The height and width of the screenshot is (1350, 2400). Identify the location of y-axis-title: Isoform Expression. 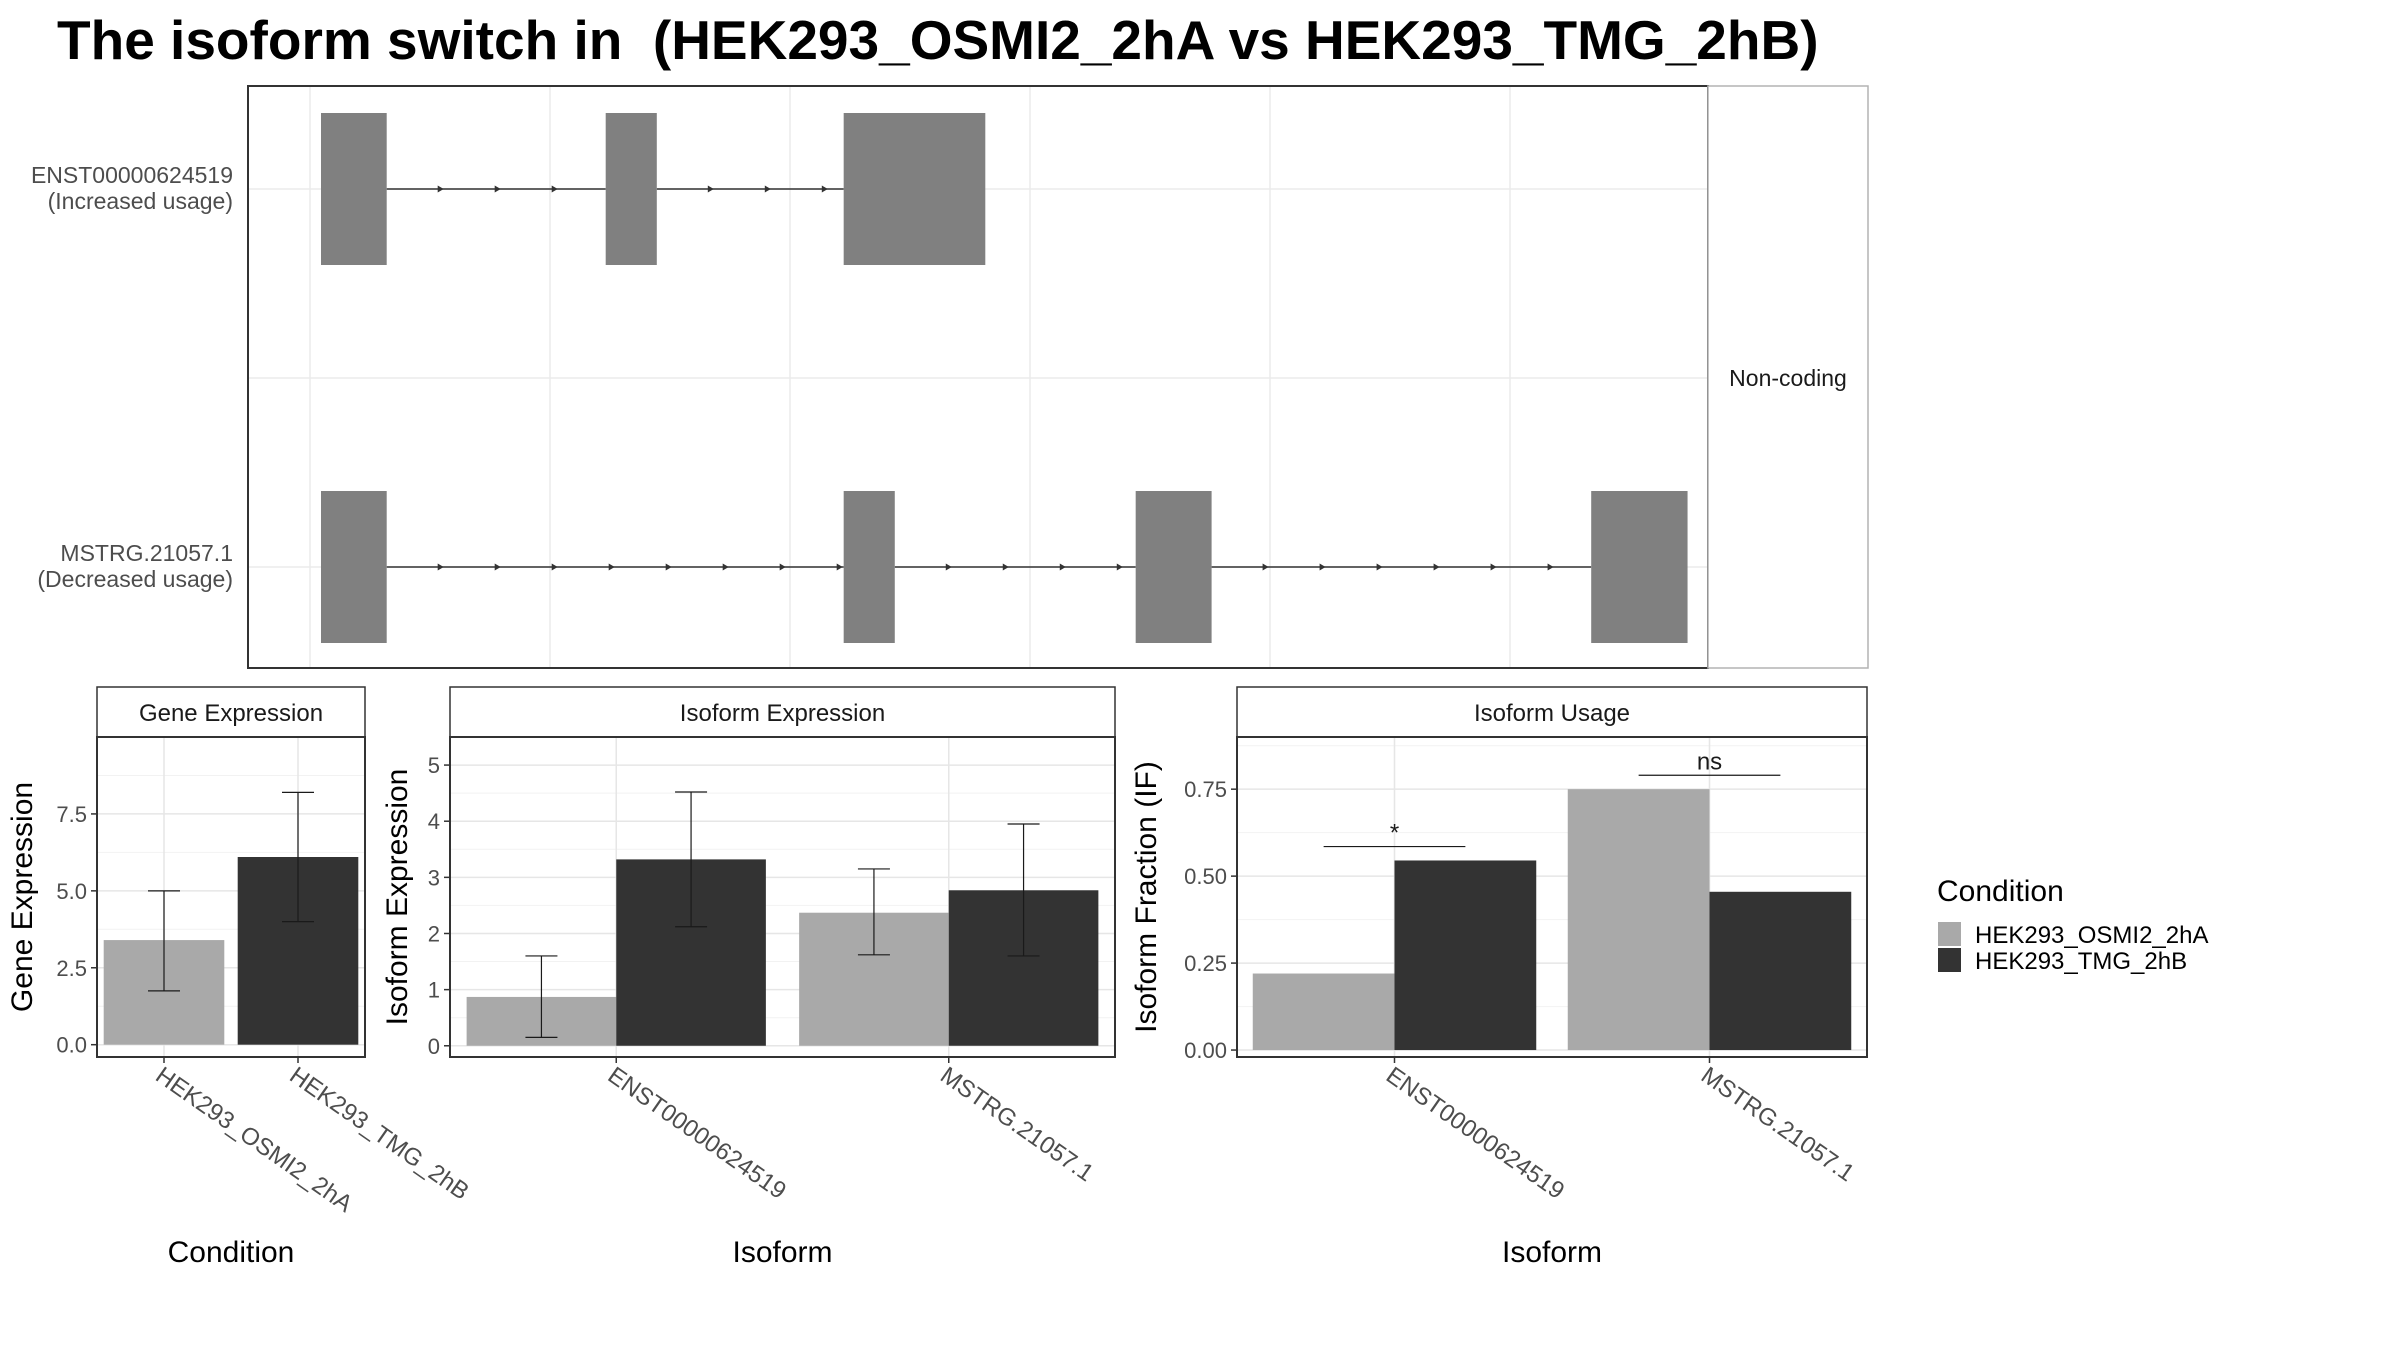
(397, 897).